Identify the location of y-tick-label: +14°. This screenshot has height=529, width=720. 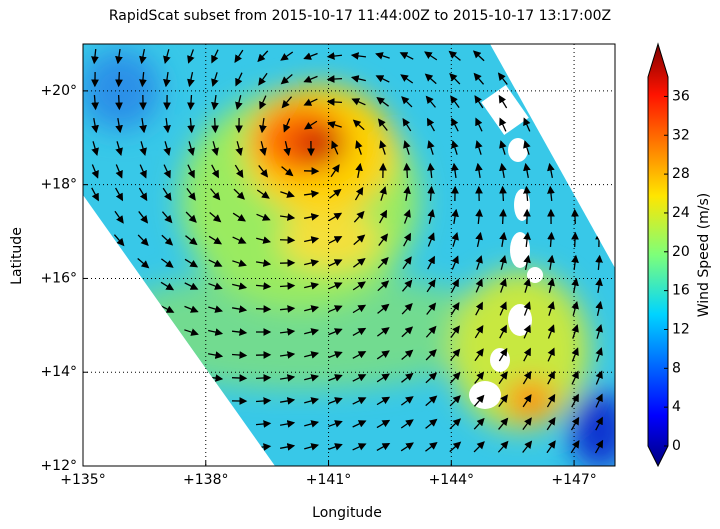
(58, 372).